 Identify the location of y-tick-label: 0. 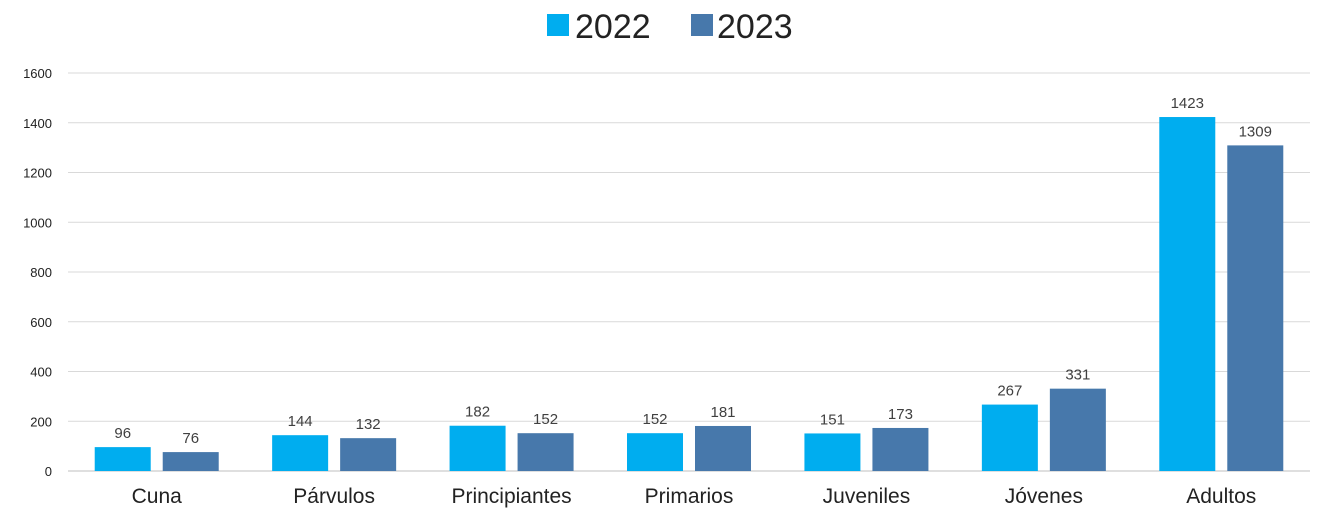
(48, 471).